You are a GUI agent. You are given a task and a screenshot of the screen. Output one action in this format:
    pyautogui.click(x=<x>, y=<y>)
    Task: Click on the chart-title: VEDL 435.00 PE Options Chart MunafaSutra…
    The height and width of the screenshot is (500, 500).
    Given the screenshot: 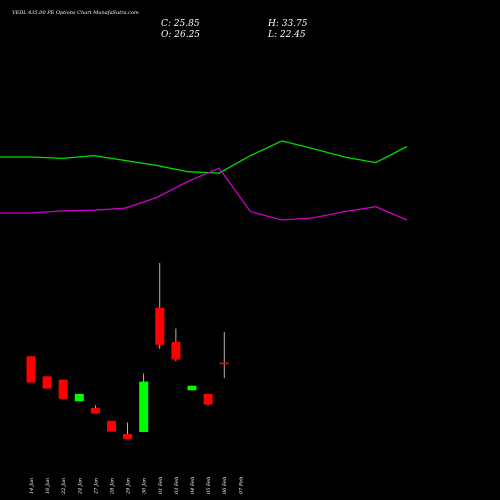 What is the action you would take?
    pyautogui.click(x=75, y=13)
    